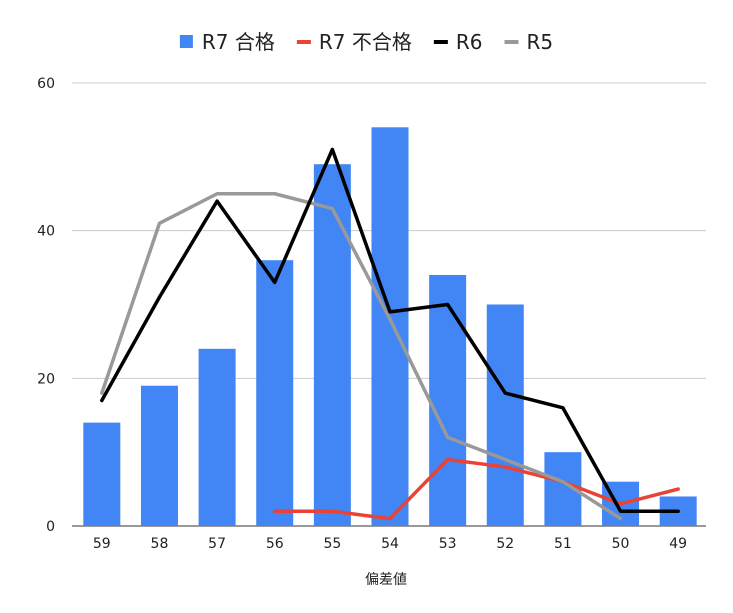 The width and height of the screenshot is (733, 613). What do you see at coordinates (448, 544) in the screenshot?
I see `x-tick-label: 53` at bounding box center [448, 544].